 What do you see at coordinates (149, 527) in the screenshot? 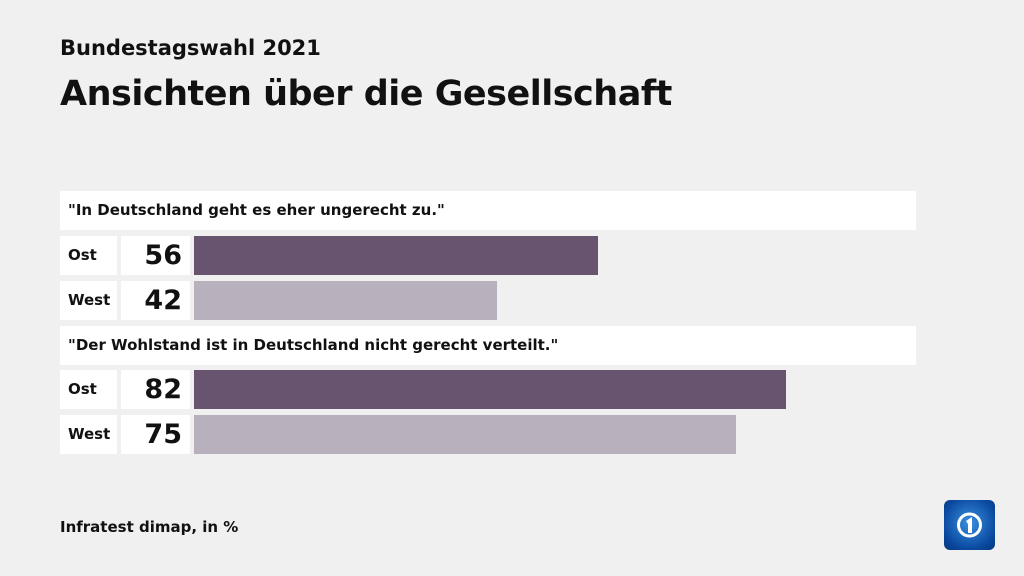
I see `source-note: Infratest dimap, in %` at bounding box center [149, 527].